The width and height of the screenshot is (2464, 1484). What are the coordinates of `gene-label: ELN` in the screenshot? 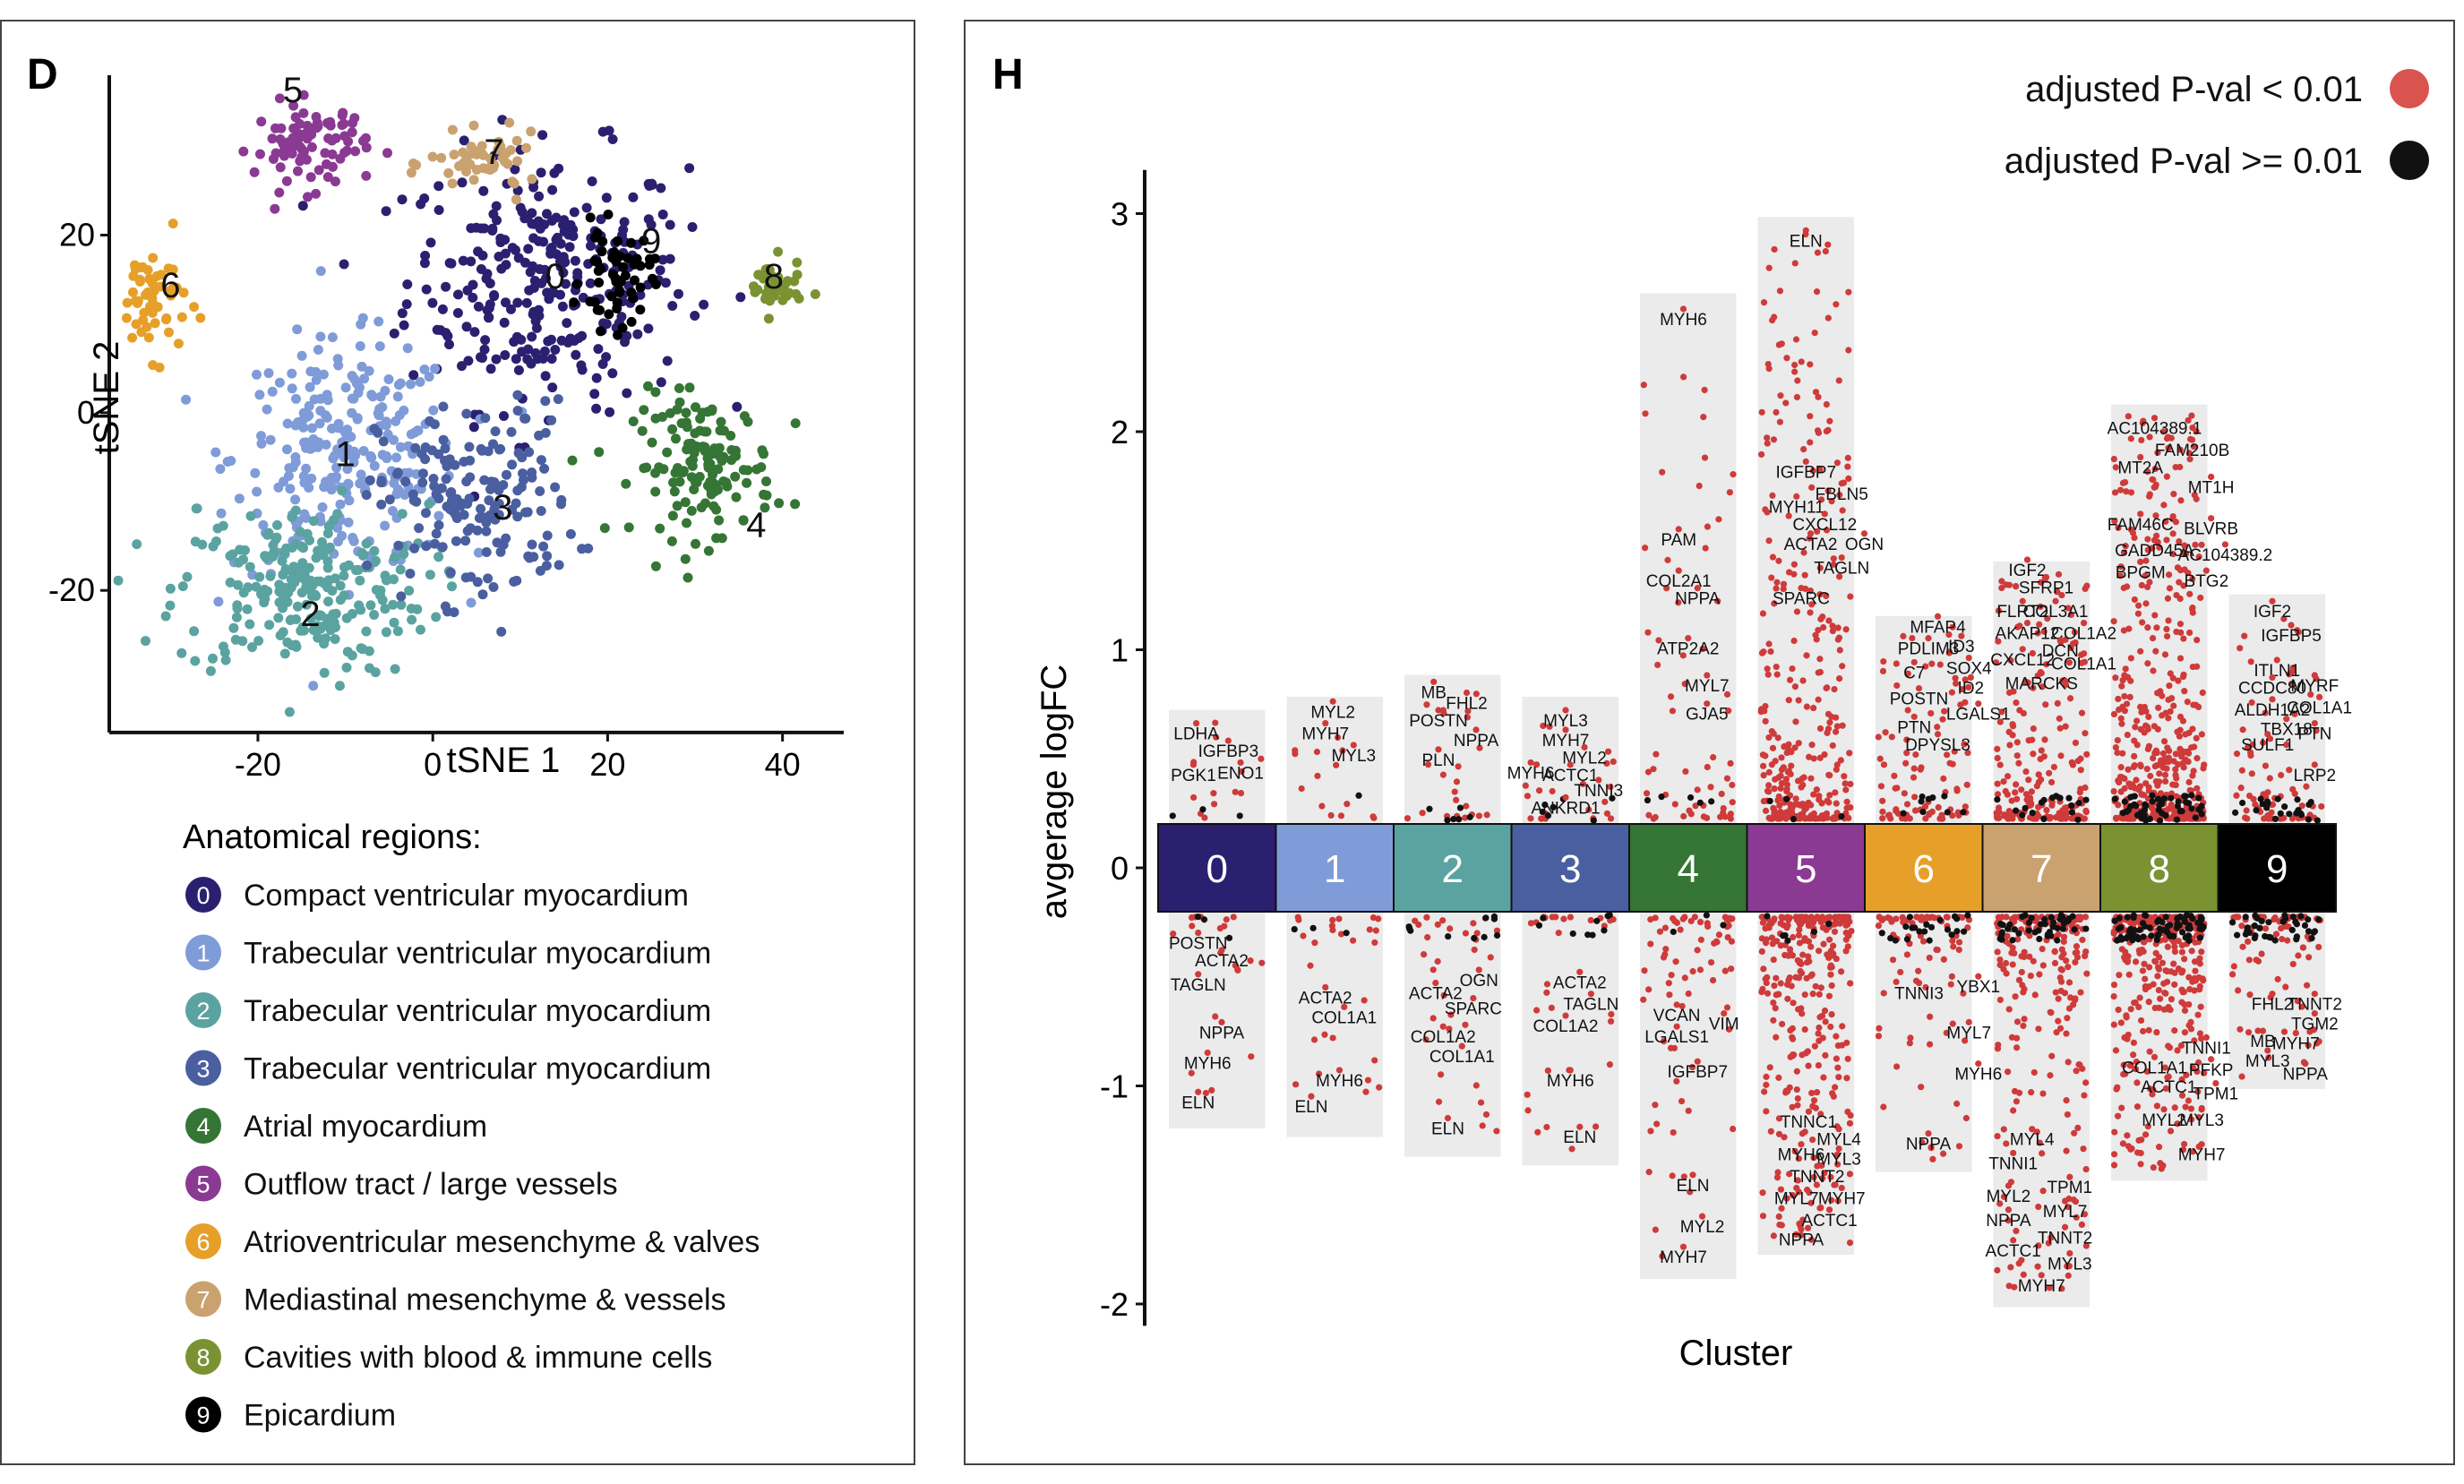 It's located at (1579, 1137).